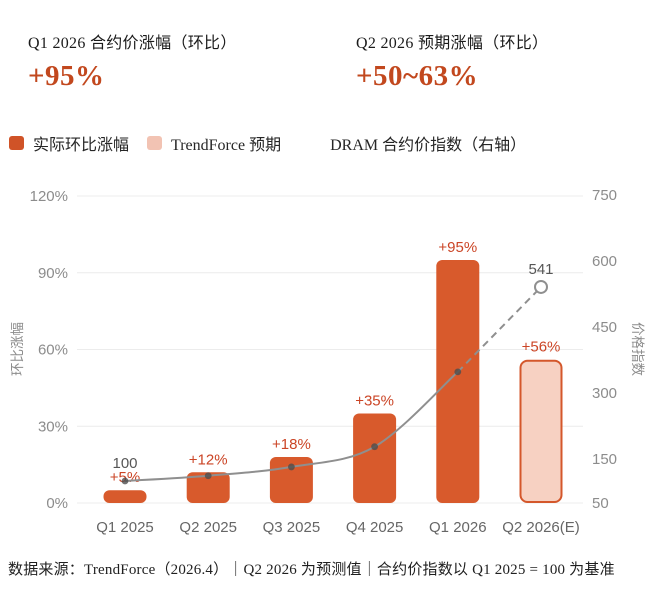 This screenshot has height=601, width=660. Describe the element at coordinates (208, 459) in the screenshot. I see `bar-value-label: +12%` at that location.